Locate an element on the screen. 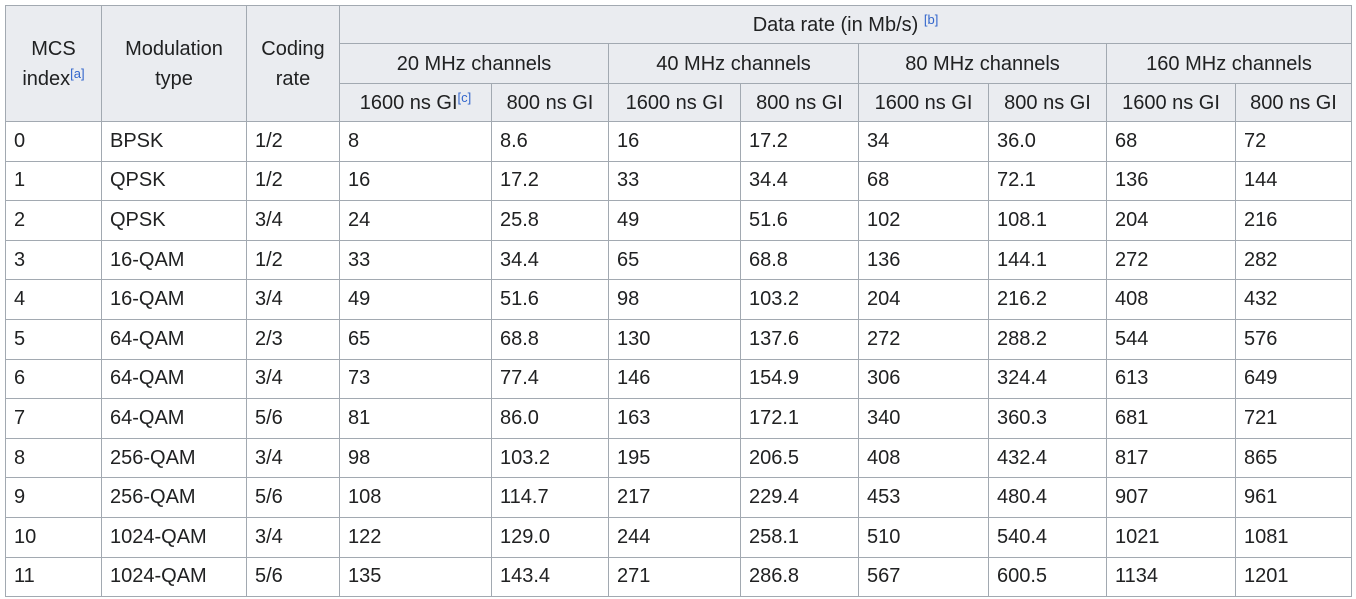  table-cell: 102 is located at coordinates (923, 220).